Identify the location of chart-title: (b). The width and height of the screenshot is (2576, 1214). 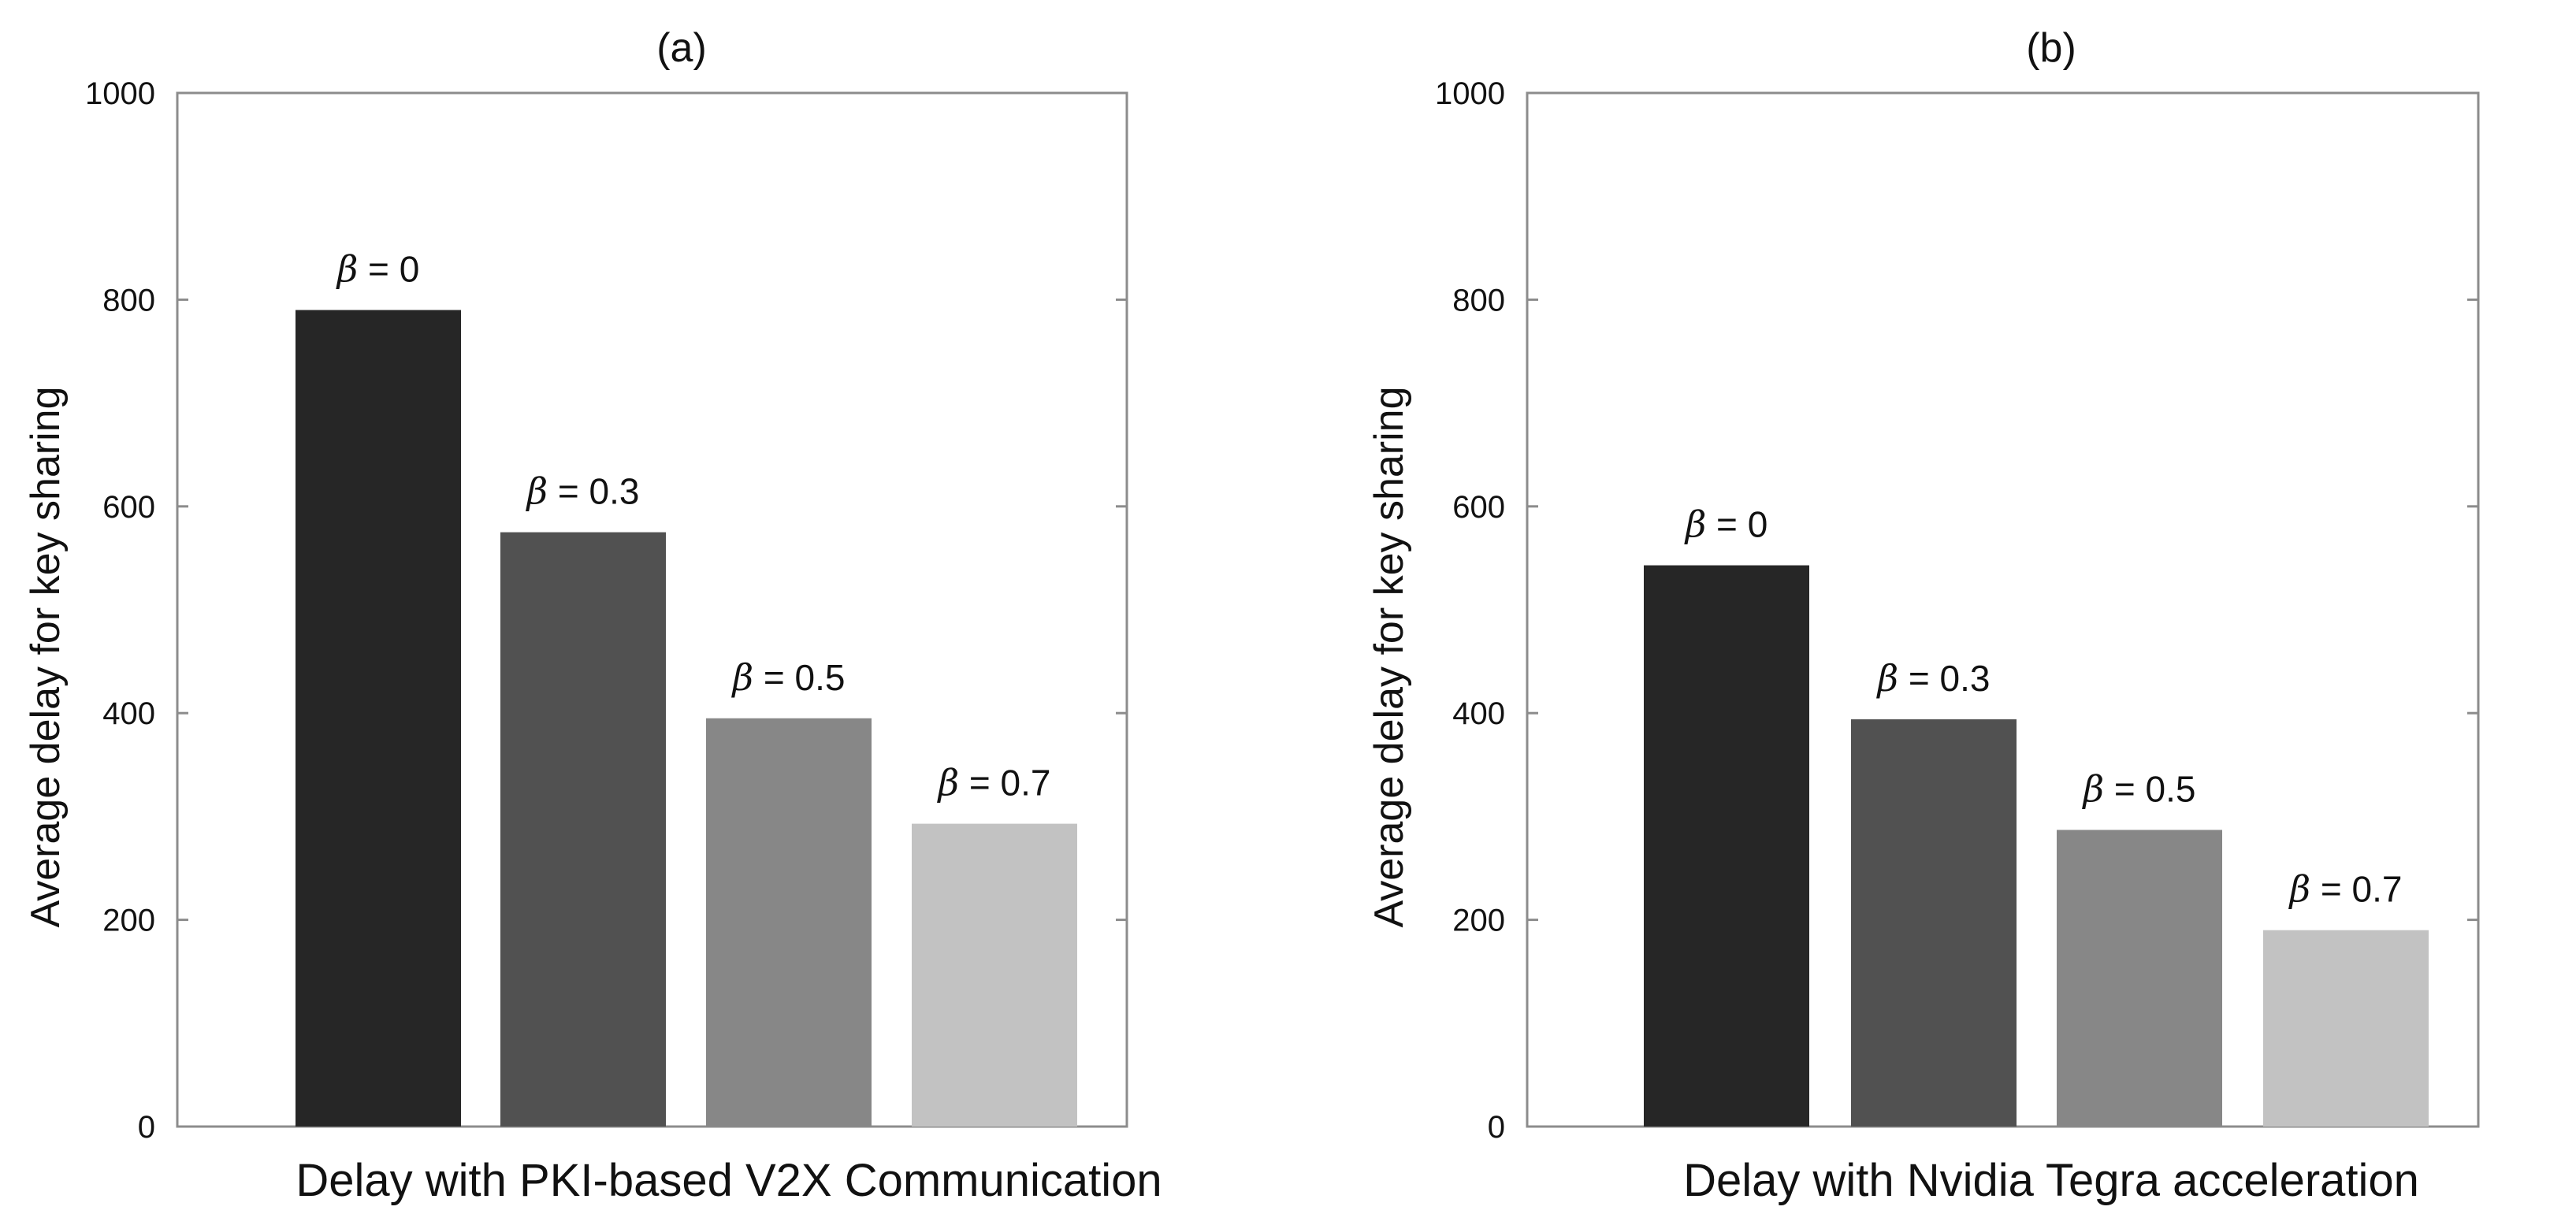
(2051, 48).